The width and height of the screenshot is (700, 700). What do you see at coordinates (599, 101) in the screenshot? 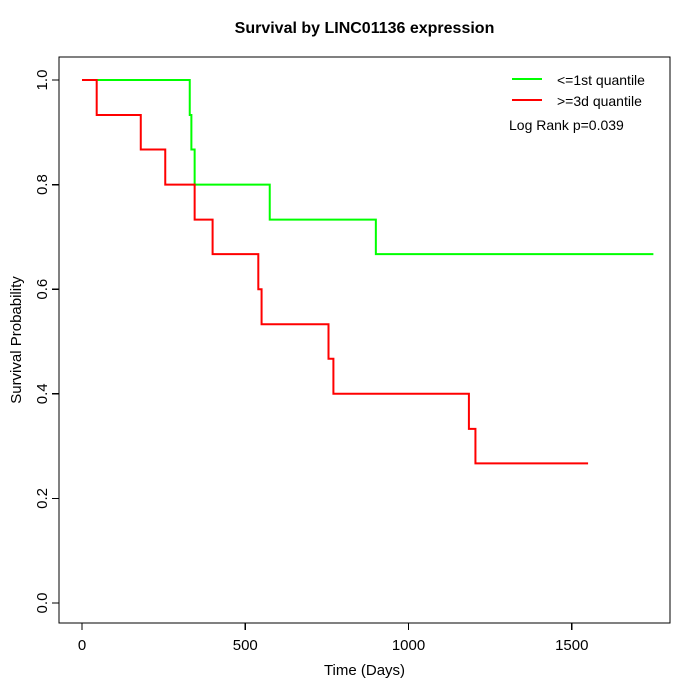
I see `legend-label-high-expression: >=3d quantile` at bounding box center [599, 101].